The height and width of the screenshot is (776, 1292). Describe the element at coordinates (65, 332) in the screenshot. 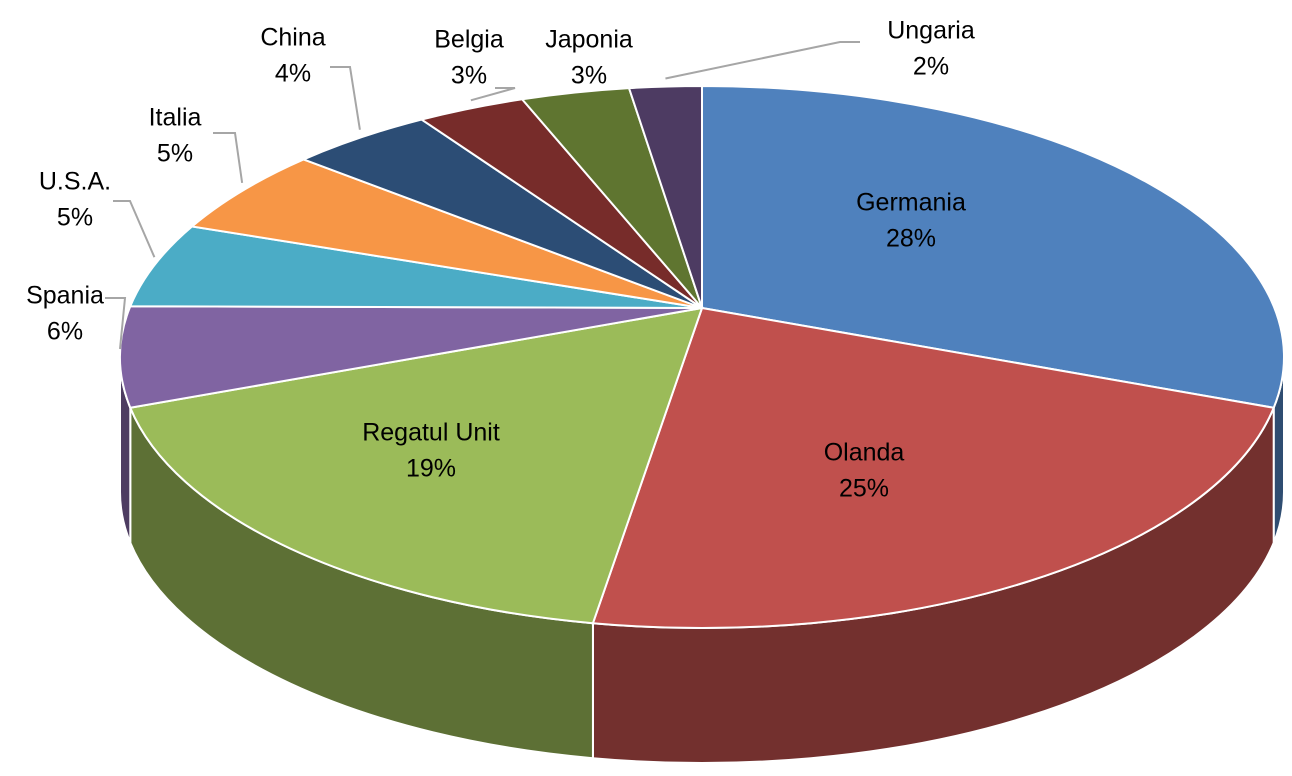

I see `value-label: 6%` at that location.